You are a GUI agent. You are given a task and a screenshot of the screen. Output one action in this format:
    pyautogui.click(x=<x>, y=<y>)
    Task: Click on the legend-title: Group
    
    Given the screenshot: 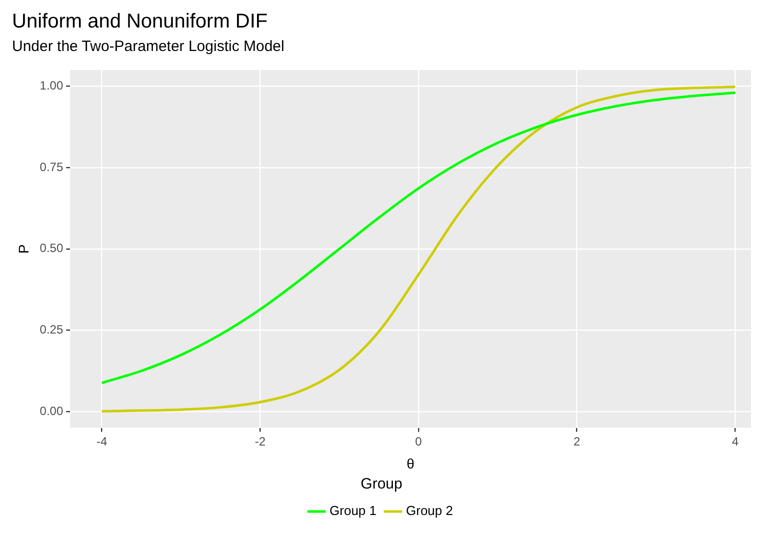 What is the action you would take?
    pyautogui.click(x=381, y=484)
    